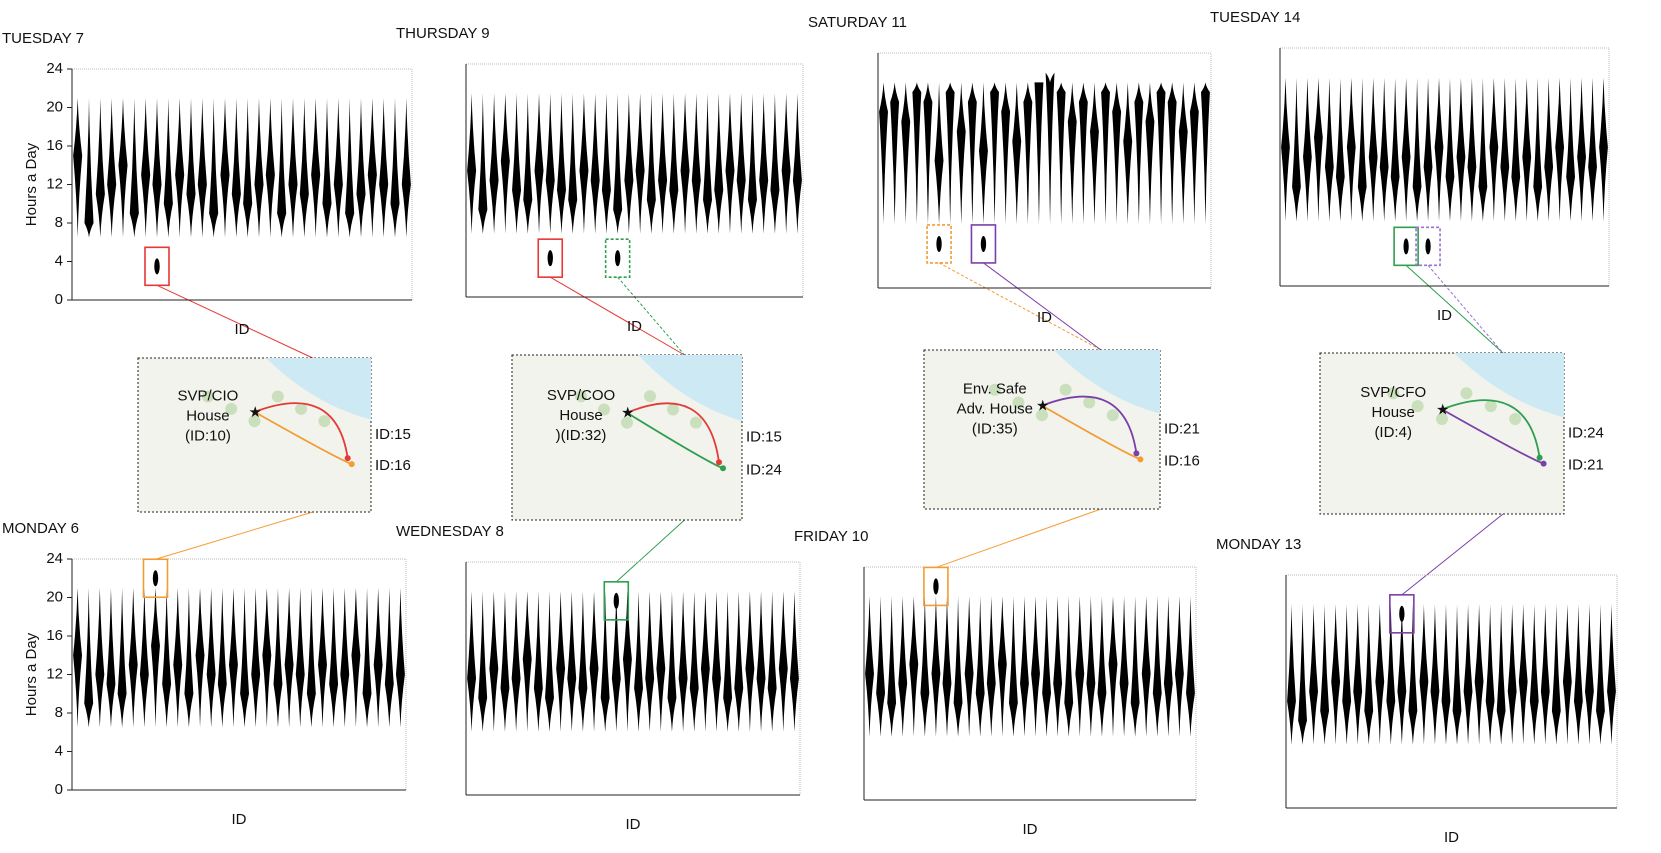  What do you see at coordinates (59, 750) in the screenshot?
I see `y-tick-label: 4` at bounding box center [59, 750].